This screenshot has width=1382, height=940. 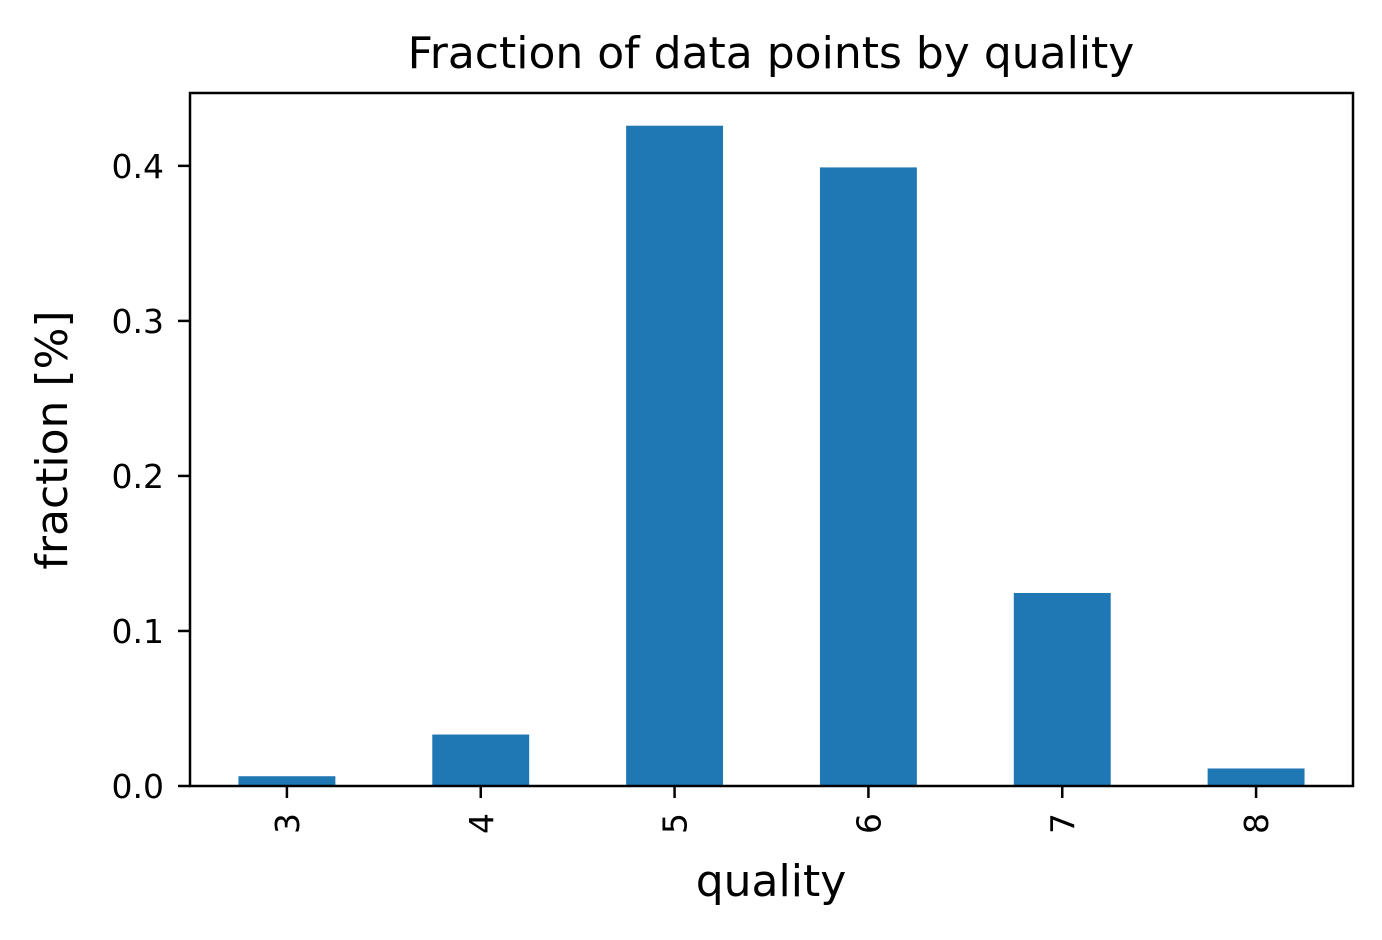 I want to click on x-tick-label: 8, so click(x=1256, y=823).